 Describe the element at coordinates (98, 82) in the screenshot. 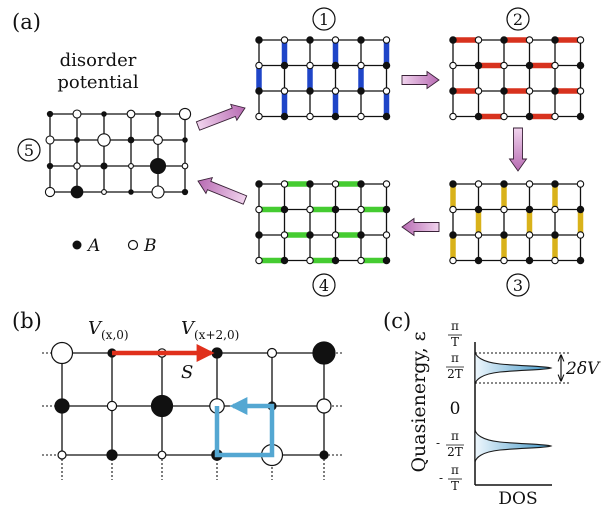

I see `disorder-label-line2: potential` at that location.